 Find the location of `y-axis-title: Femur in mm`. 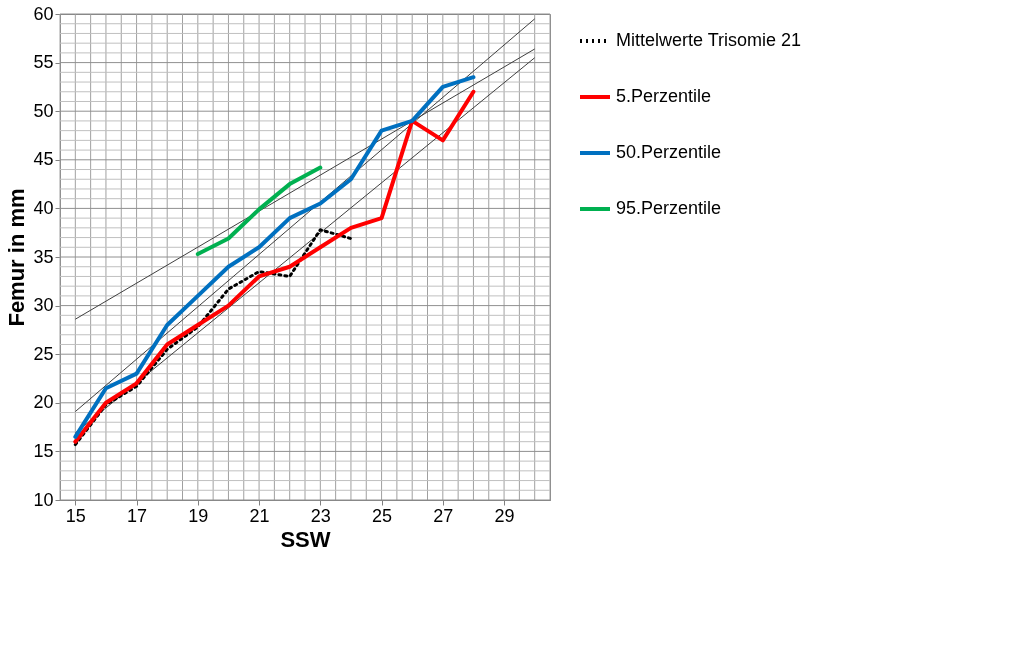

y-axis-title: Femur in mm is located at coordinates (17, 257).